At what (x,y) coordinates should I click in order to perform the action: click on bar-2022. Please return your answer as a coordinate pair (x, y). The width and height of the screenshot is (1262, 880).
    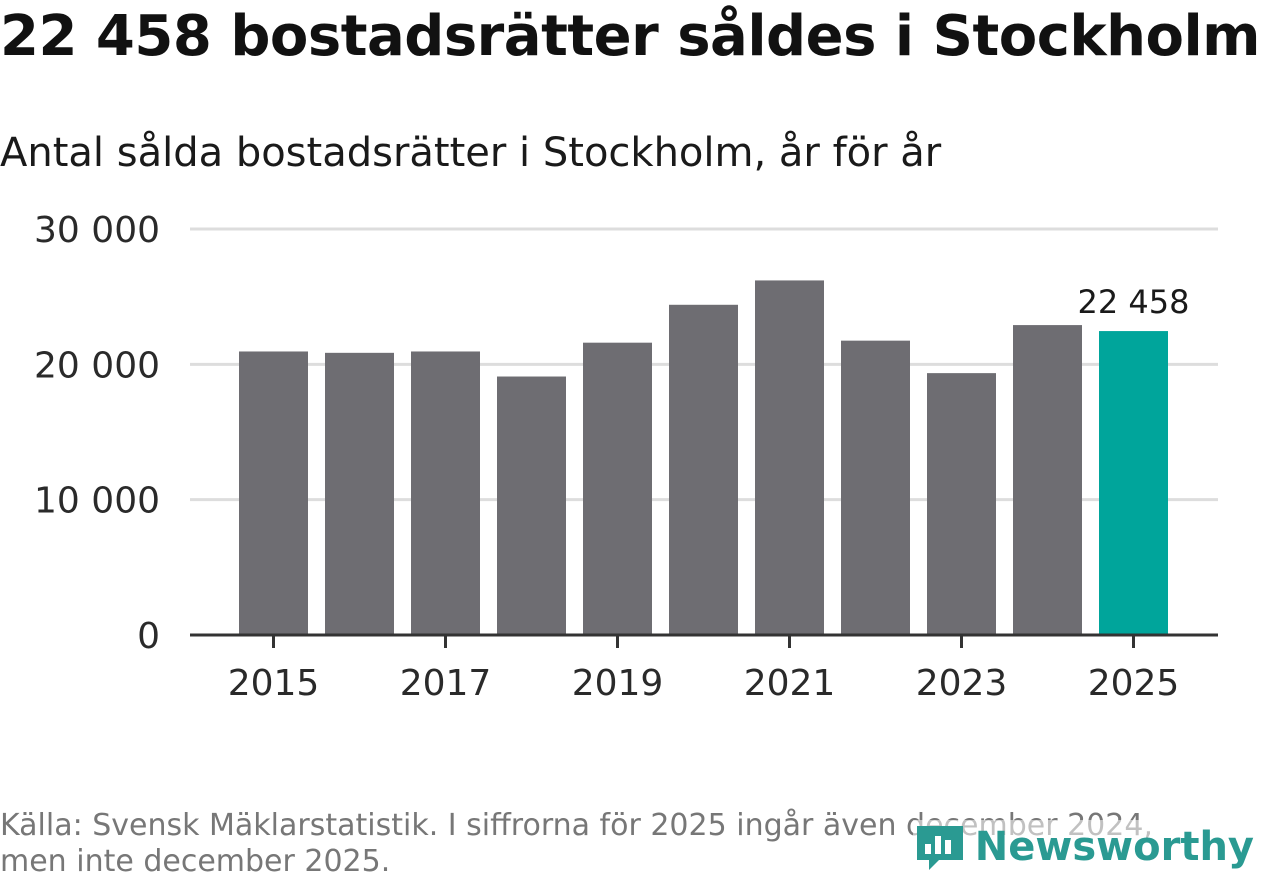
    Looking at the image, I should click on (875, 487).